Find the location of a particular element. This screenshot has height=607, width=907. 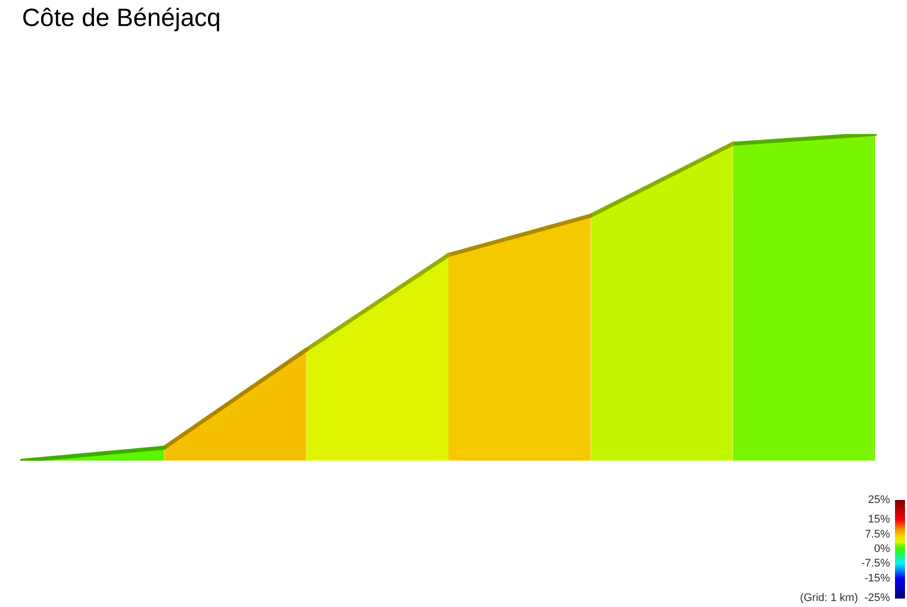

color-bar-label: 0% is located at coordinates (882, 549).